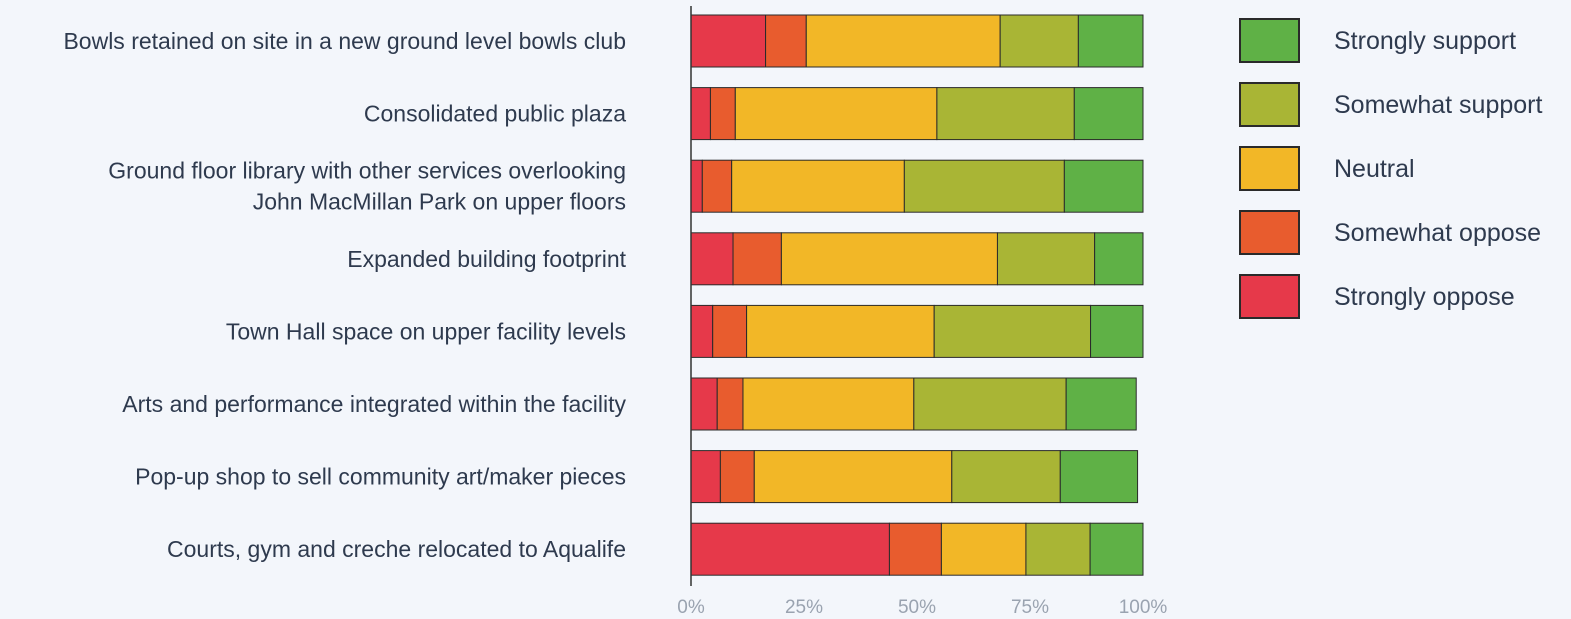 The width and height of the screenshot is (1571, 619). I want to click on x-tick-label: 0%, so click(691, 607).